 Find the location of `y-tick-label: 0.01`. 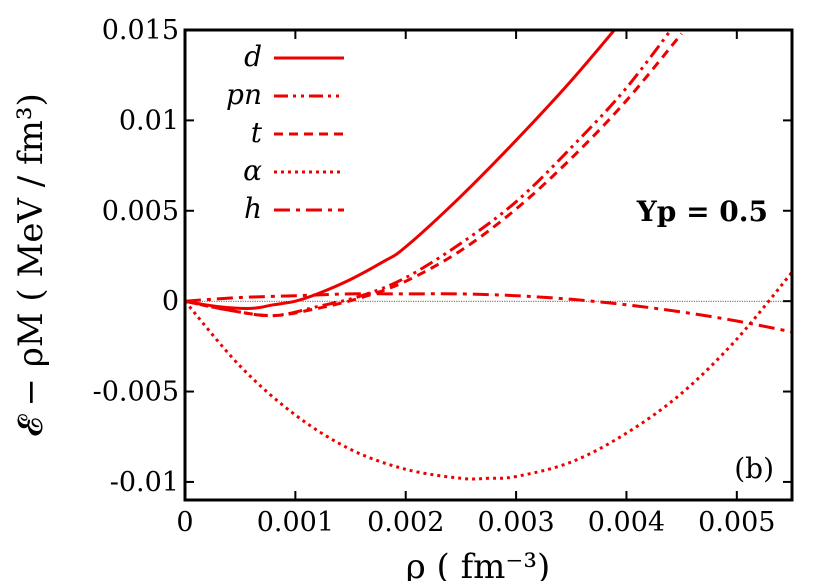

y-tick-label: 0.01 is located at coordinates (149, 120).